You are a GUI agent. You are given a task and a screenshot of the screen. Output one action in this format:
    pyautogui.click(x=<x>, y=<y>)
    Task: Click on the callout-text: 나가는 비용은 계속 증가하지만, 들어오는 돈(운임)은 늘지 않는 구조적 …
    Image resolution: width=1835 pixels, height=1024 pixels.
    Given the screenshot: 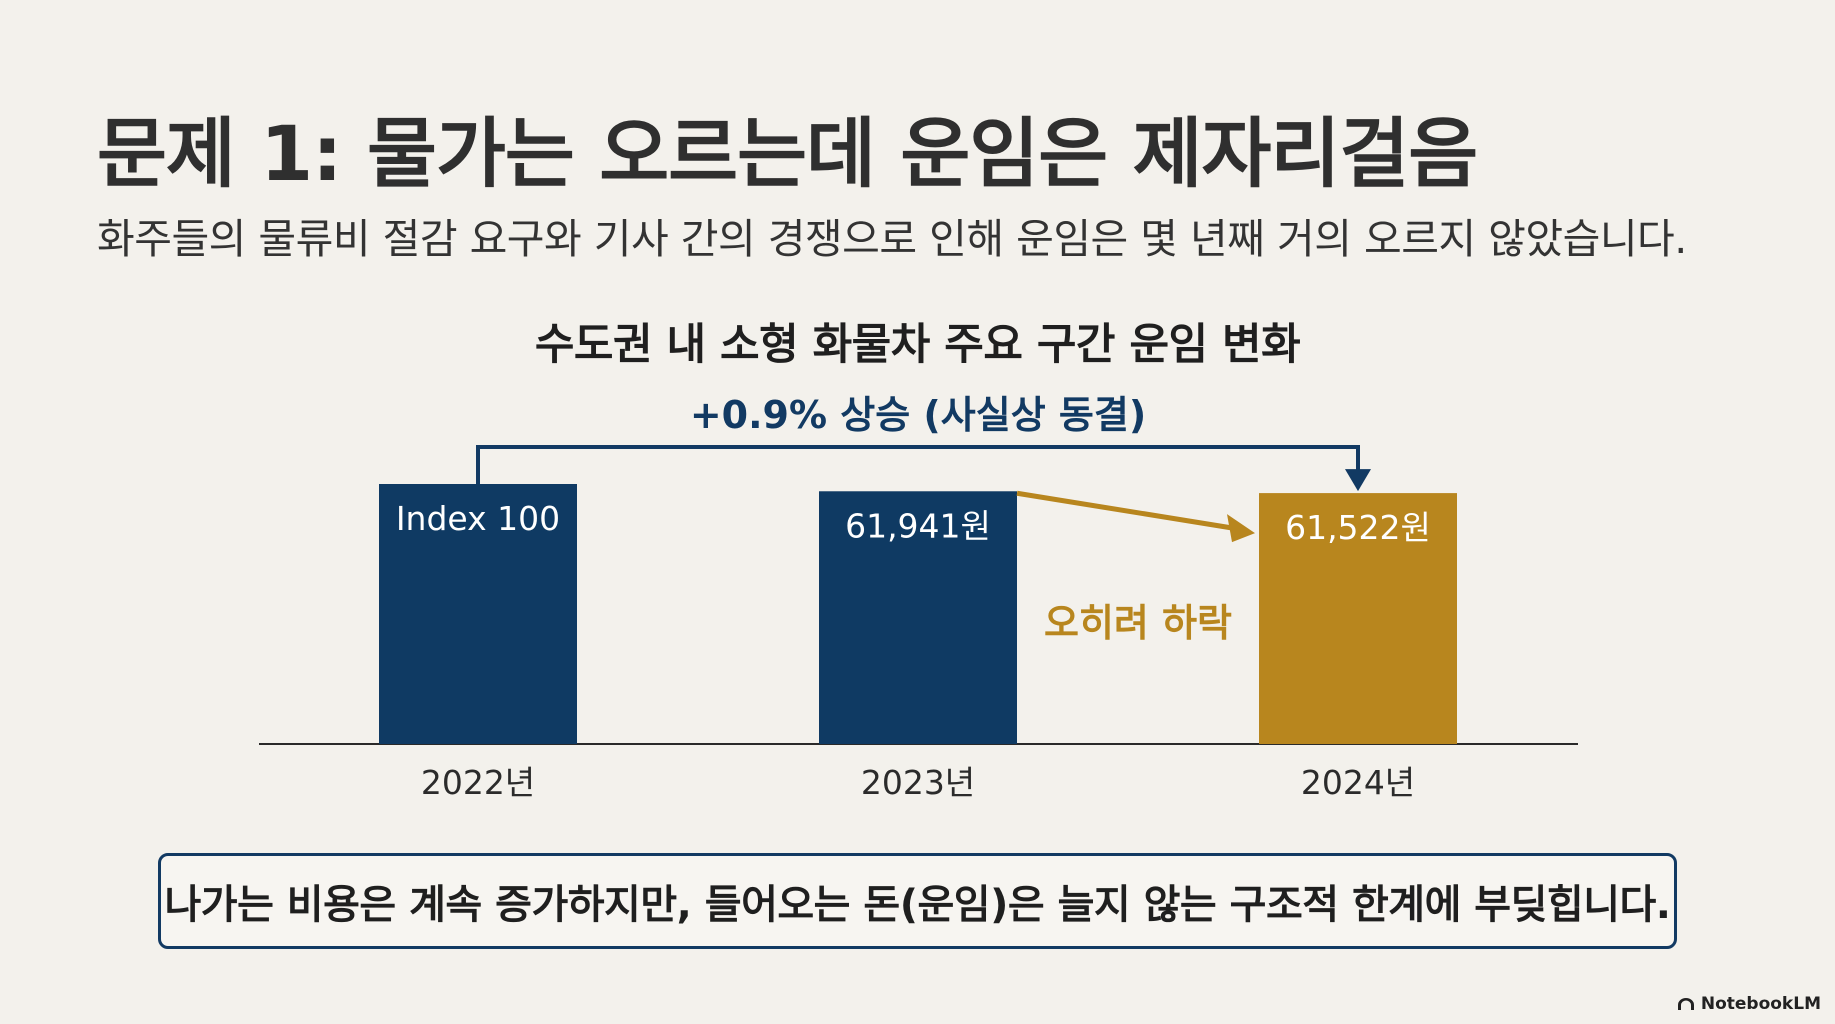 What is the action you would take?
    pyautogui.click(x=917, y=905)
    